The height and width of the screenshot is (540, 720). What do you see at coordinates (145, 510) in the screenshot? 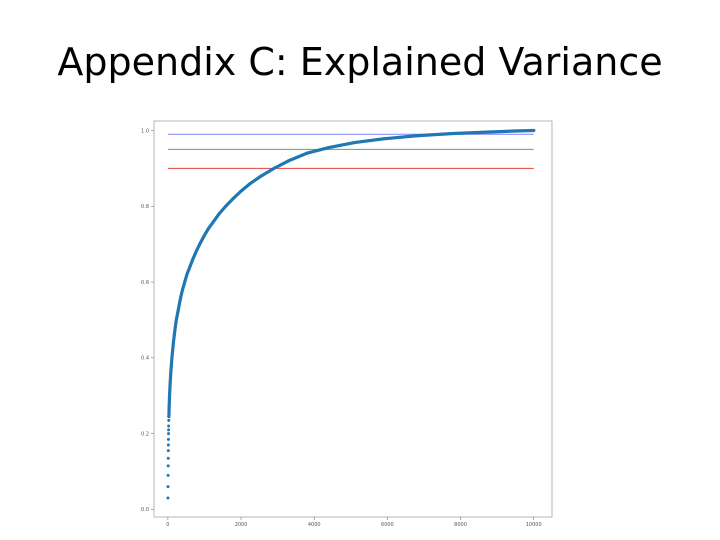
I see `y-tick-label-0: 0.0` at bounding box center [145, 510].